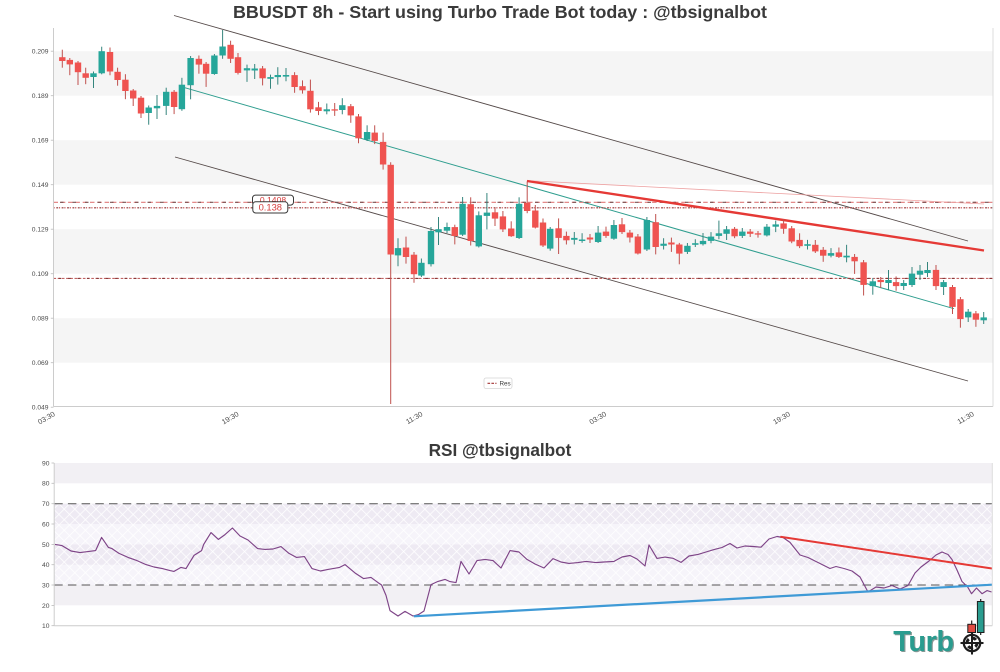 Image resolution: width=1000 pixels, height=672 pixels. I want to click on svg-text: 50, so click(46, 545).